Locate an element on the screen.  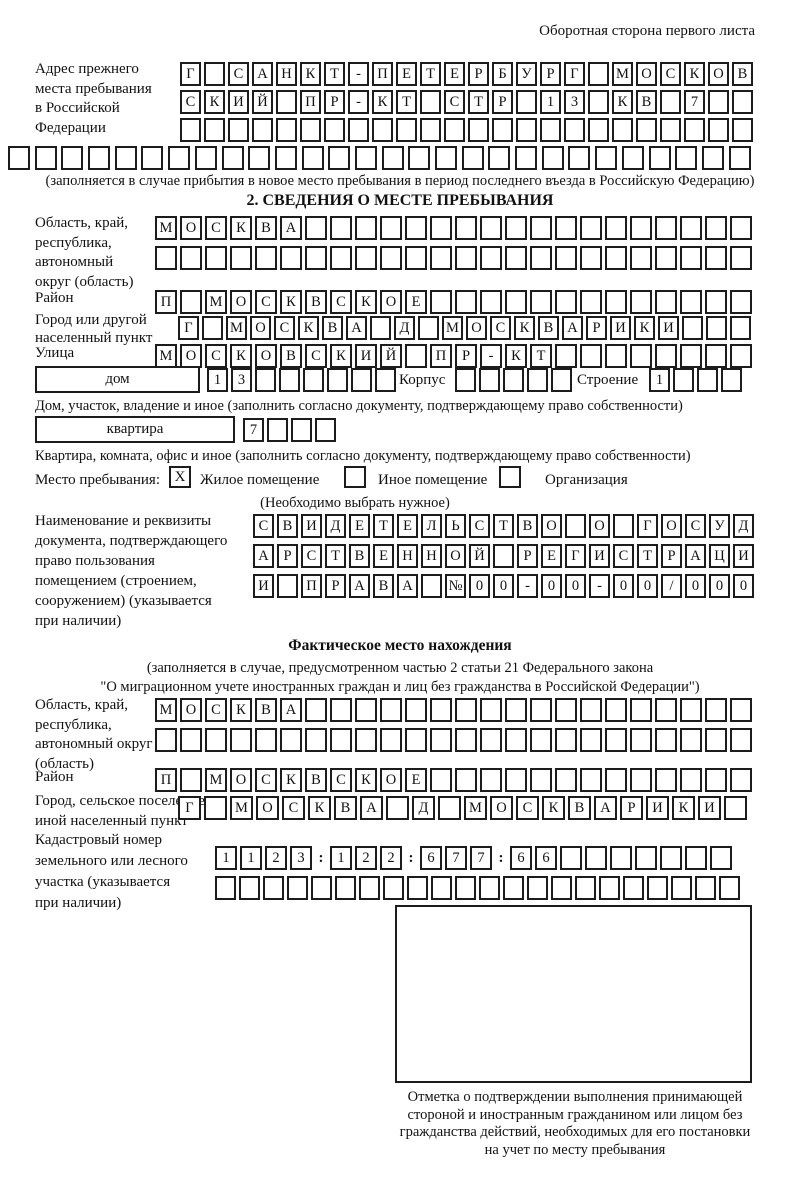
char-cell: 6 is located at coordinates (431, 858).